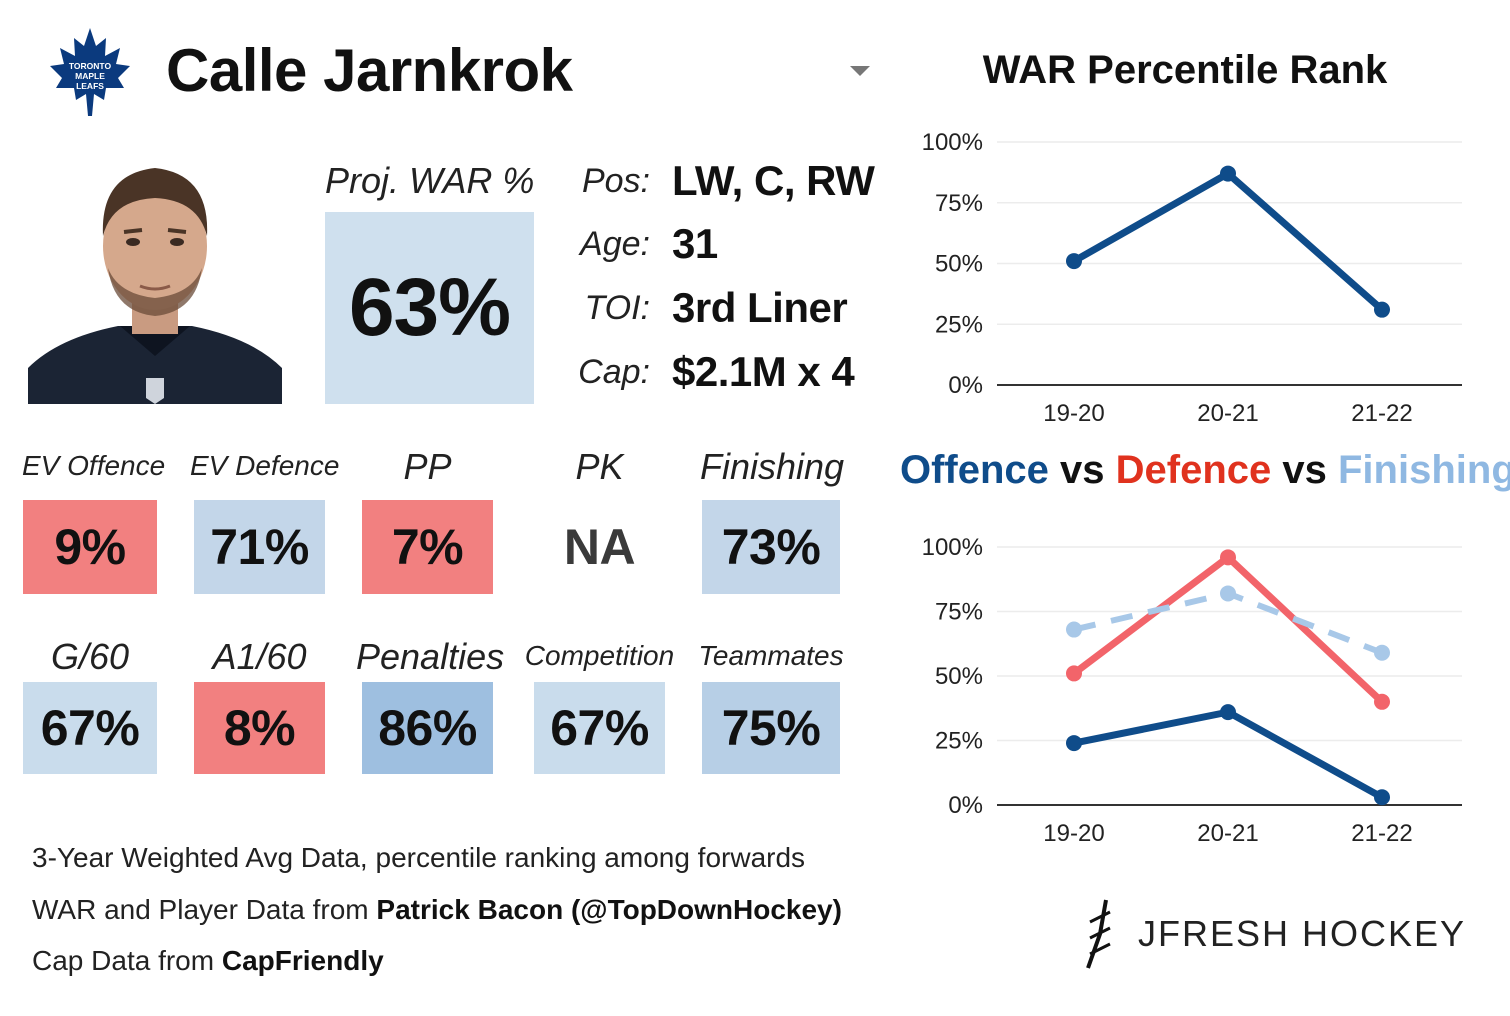 The height and width of the screenshot is (1016, 1510). I want to click on stat-tile-finishing: 73%, so click(771, 547).